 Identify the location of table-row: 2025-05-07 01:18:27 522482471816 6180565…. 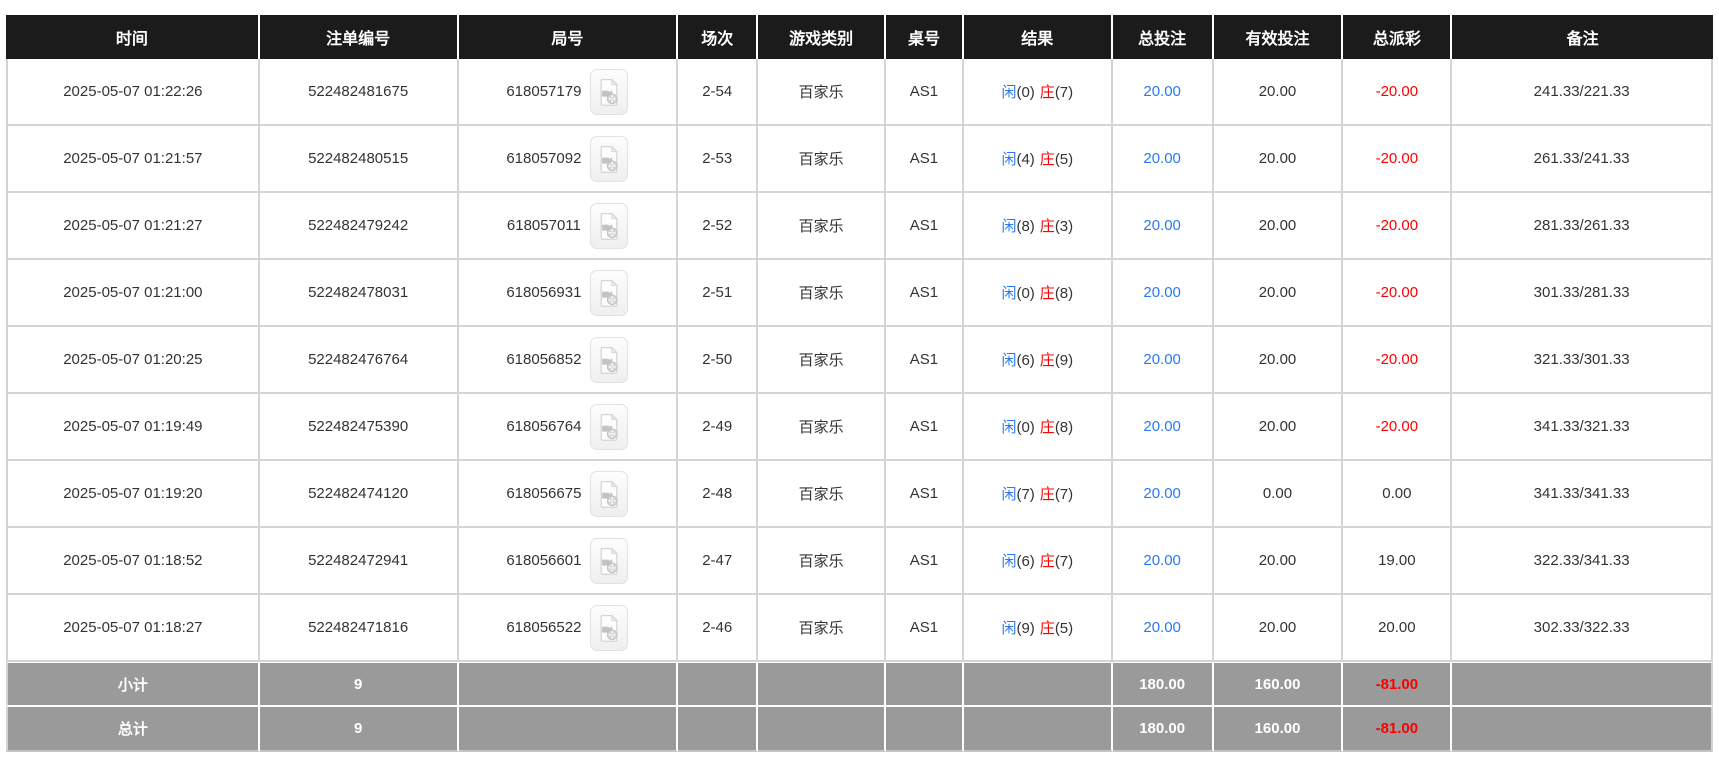
(859, 628).